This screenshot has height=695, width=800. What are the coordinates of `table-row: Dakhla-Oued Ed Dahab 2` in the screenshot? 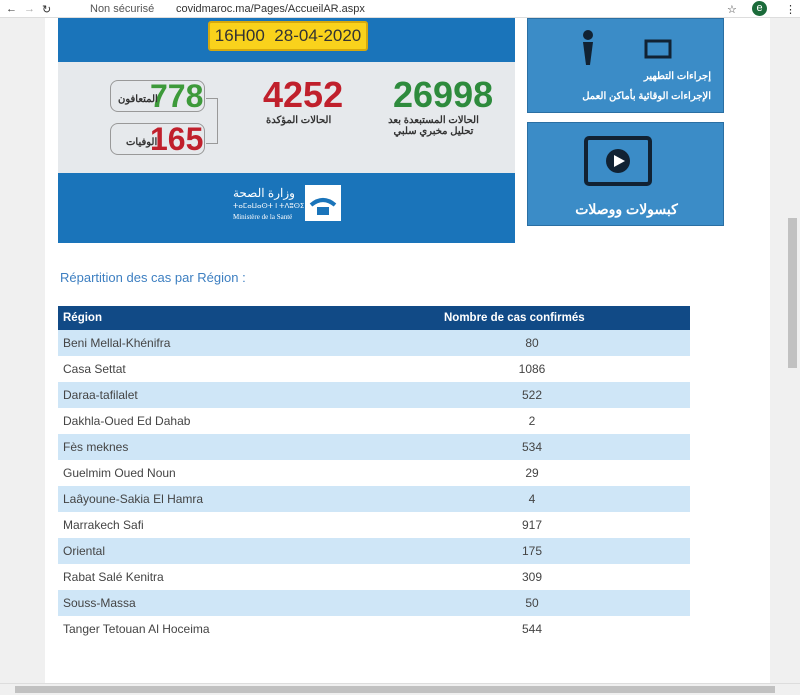 It's located at (374, 421).